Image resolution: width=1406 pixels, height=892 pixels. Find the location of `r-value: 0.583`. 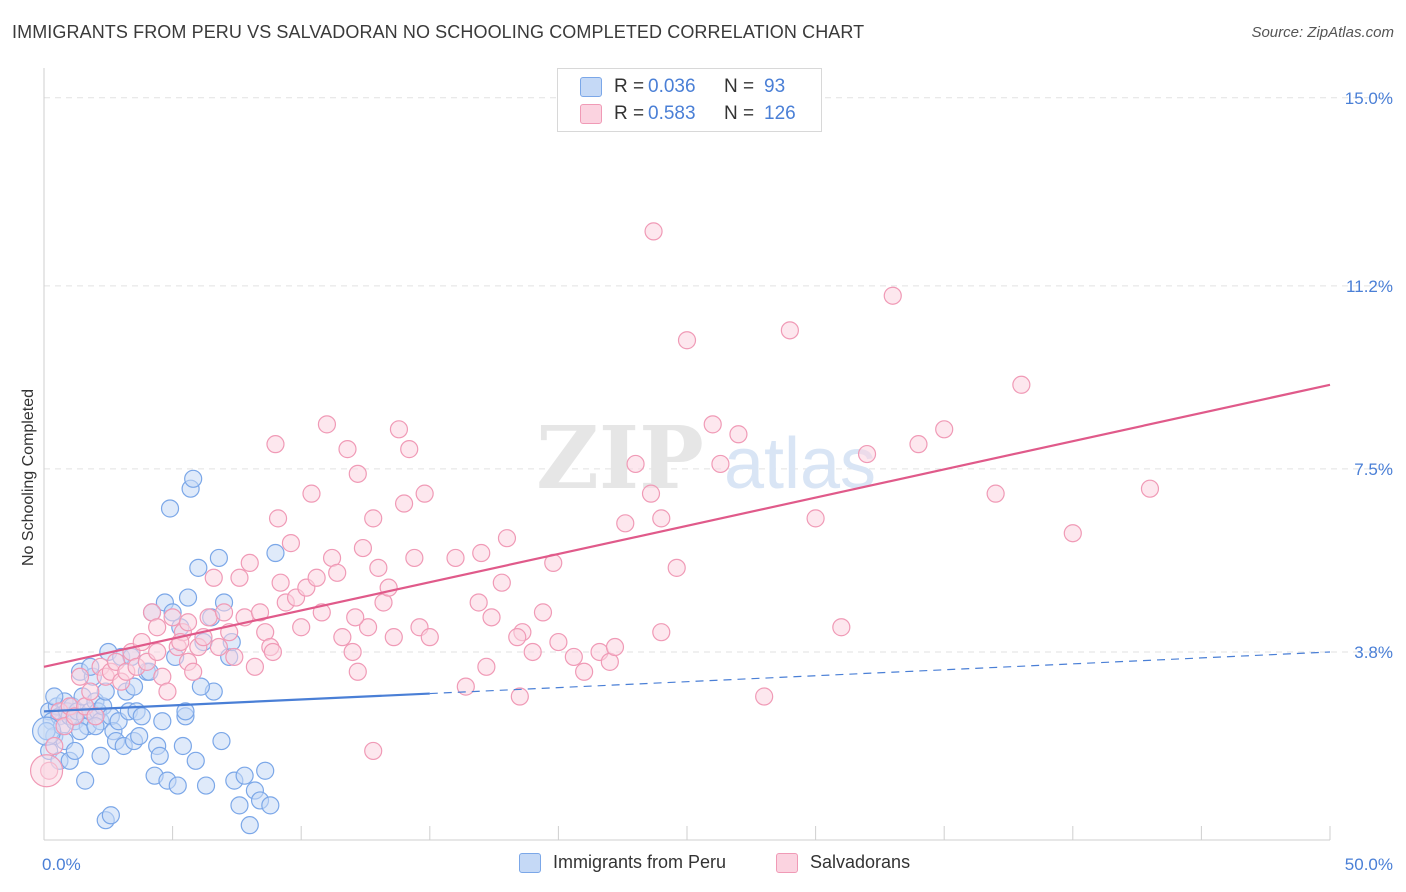

r-value: 0.583 is located at coordinates (672, 113).